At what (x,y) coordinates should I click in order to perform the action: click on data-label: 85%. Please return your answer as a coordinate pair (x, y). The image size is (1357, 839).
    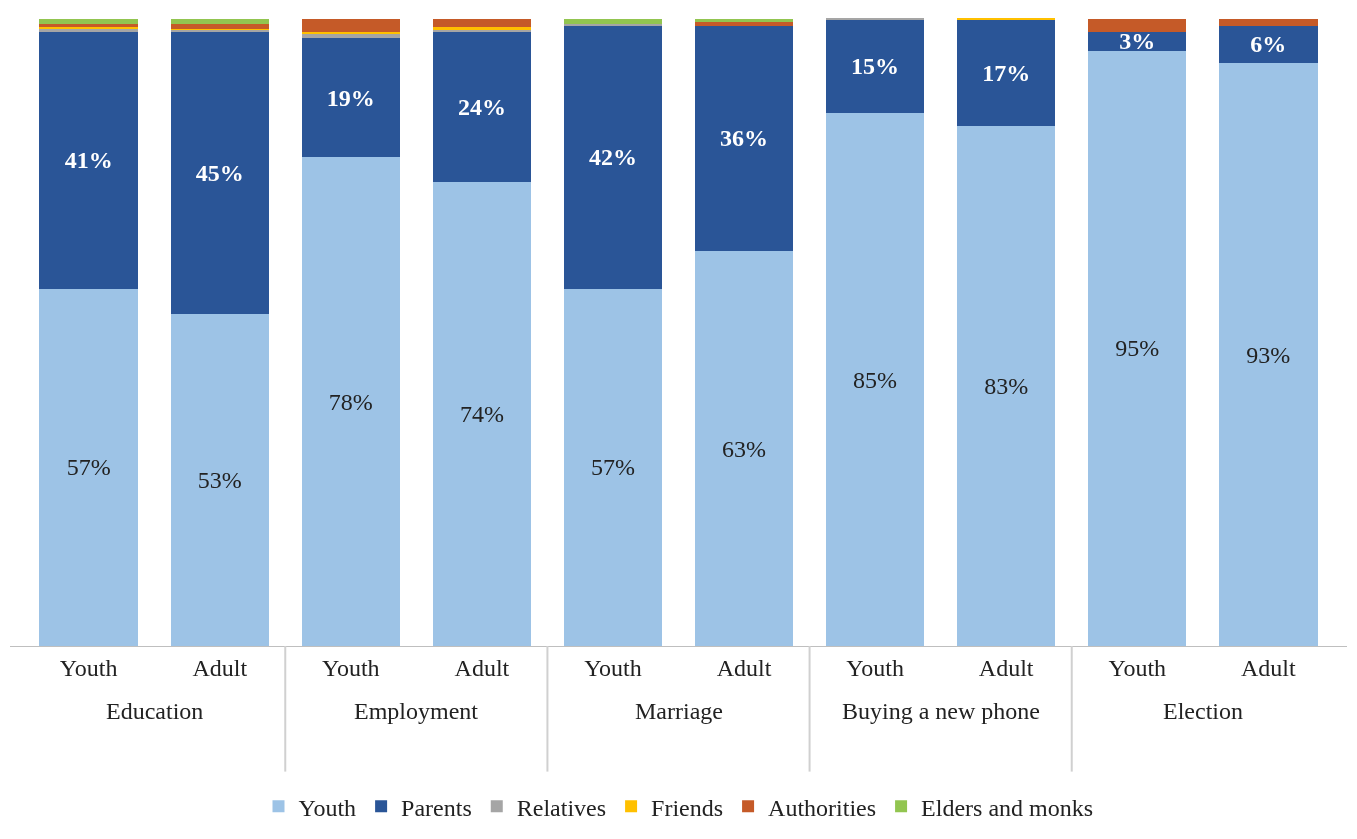
    Looking at the image, I should click on (875, 379).